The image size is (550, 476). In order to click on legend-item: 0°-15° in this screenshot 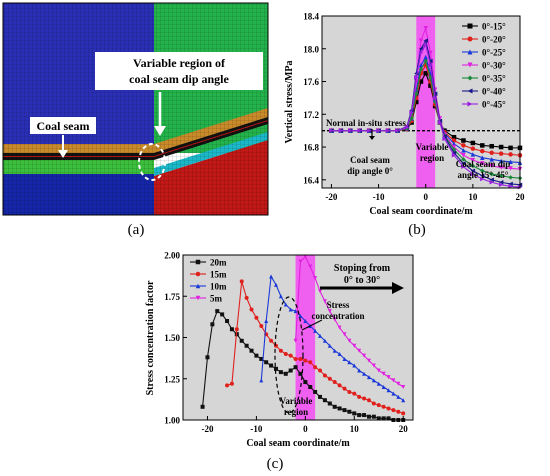, I will do `click(484, 27)`.